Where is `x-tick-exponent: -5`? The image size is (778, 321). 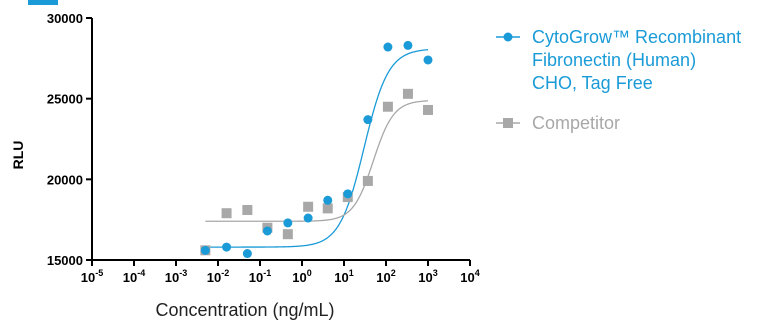
x-tick-exponent: -5 is located at coordinates (99, 273).